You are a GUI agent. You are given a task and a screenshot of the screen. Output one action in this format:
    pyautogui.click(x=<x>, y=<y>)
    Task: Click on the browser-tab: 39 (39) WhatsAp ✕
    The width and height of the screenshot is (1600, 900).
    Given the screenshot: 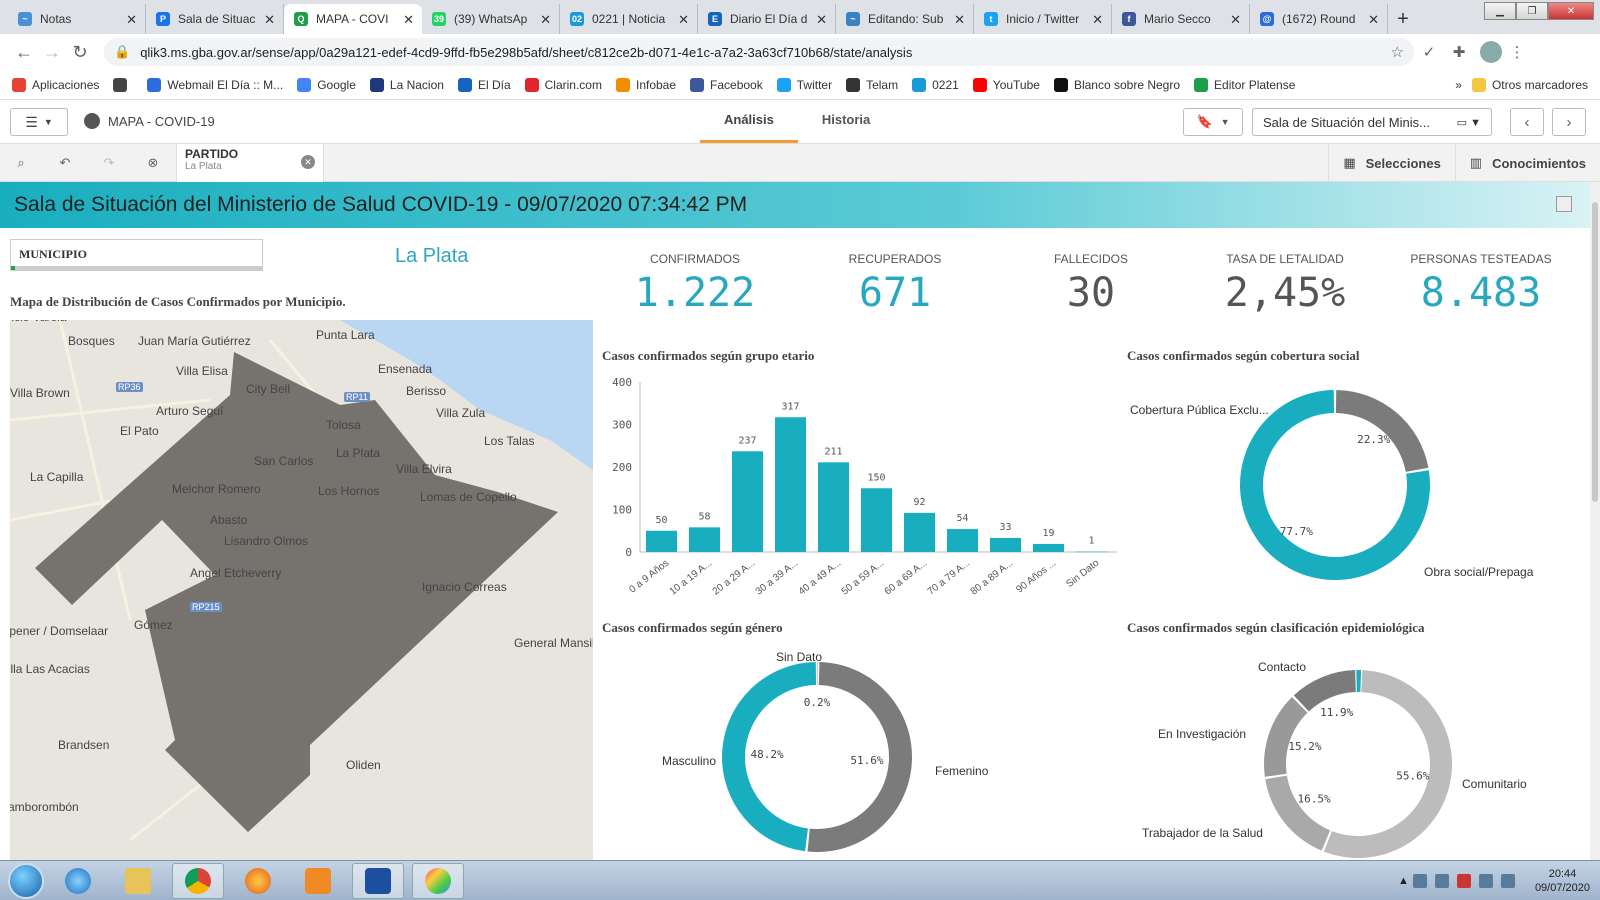 What is the action you would take?
    pyautogui.click(x=491, y=19)
    